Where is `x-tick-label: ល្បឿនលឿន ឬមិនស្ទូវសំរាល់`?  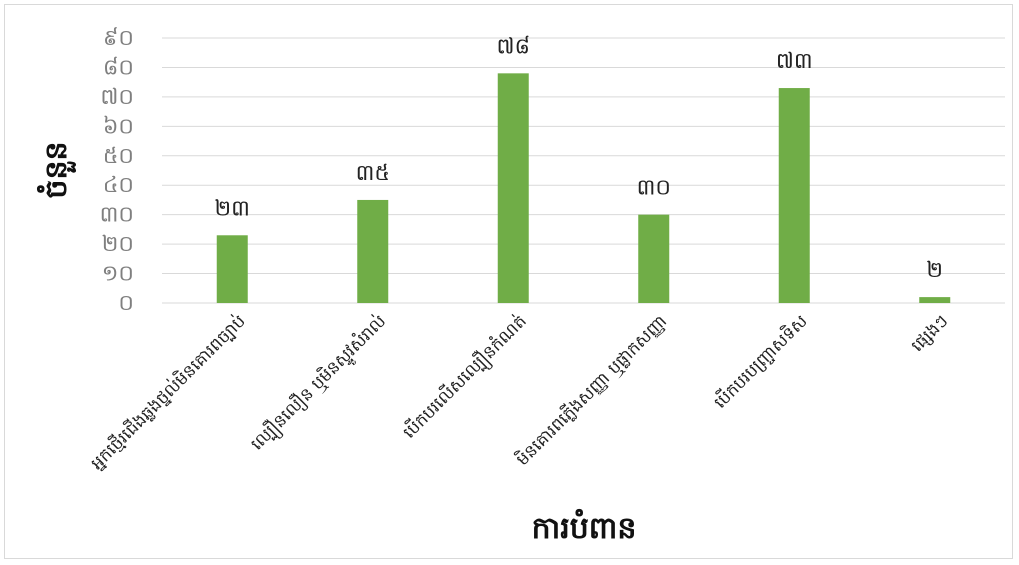 x-tick-label: ល្បឿនលឿន ឬមិនស្ទូវសំរាល់ is located at coordinates (319, 383).